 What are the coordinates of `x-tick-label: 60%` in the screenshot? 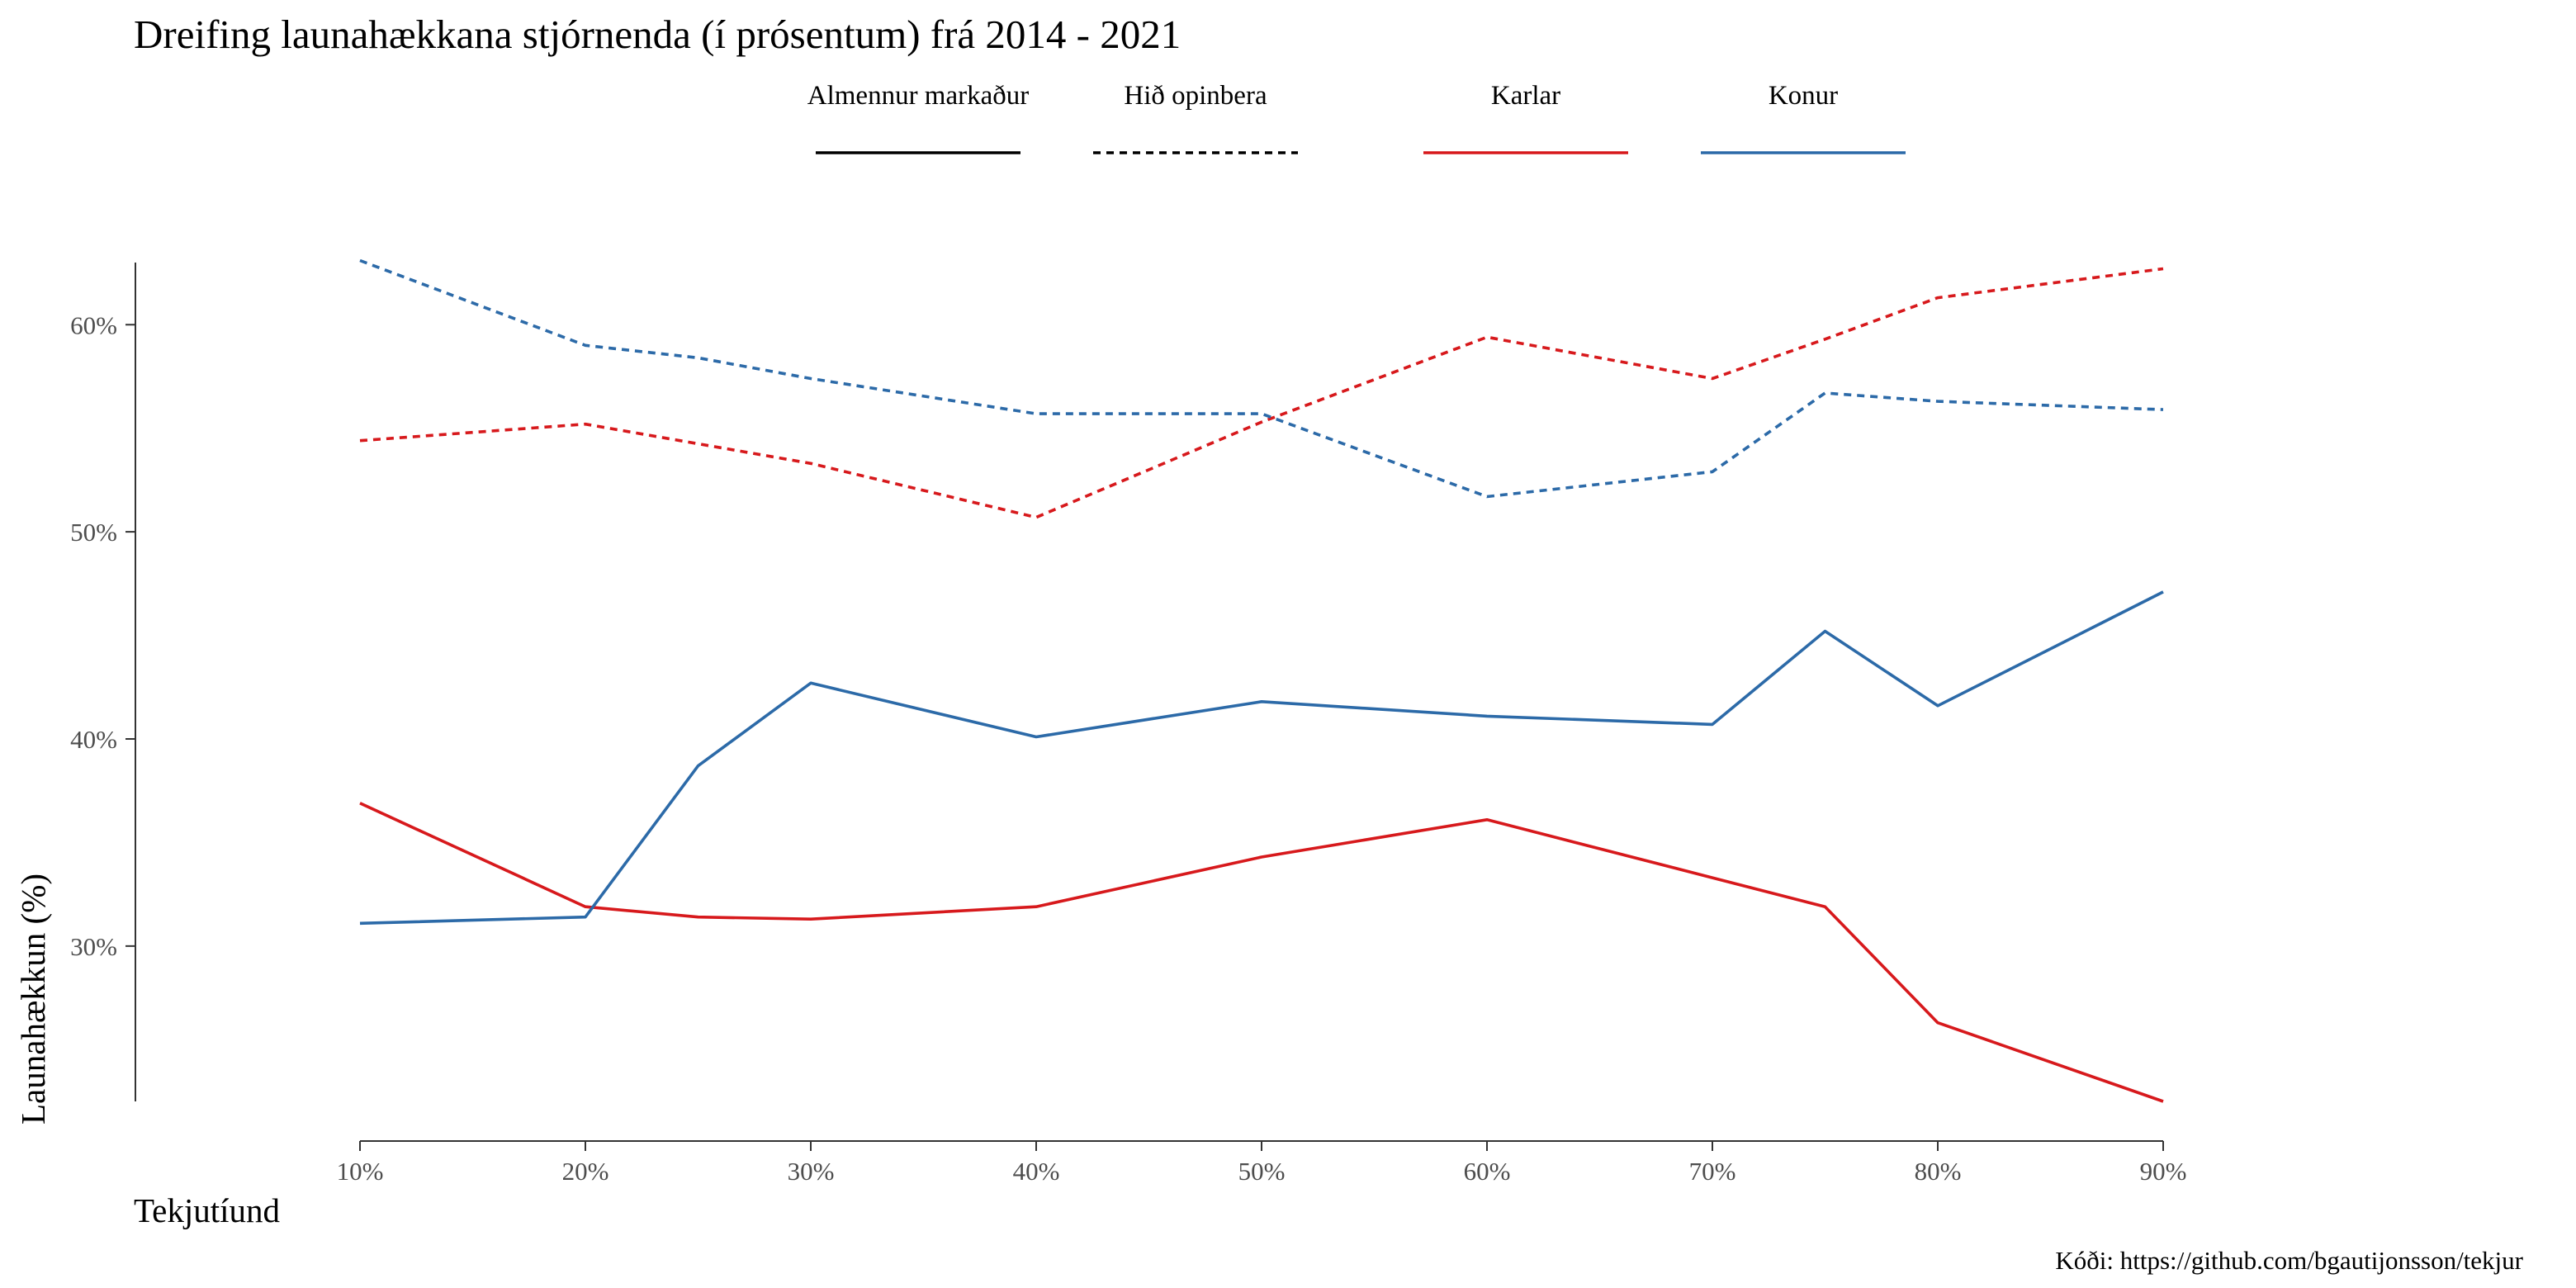 It's located at (1487, 1171).